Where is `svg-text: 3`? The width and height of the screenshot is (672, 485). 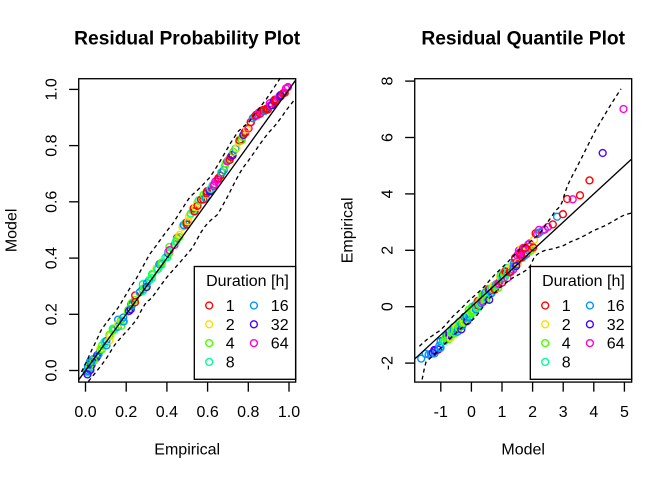 svg-text: 3 is located at coordinates (563, 412).